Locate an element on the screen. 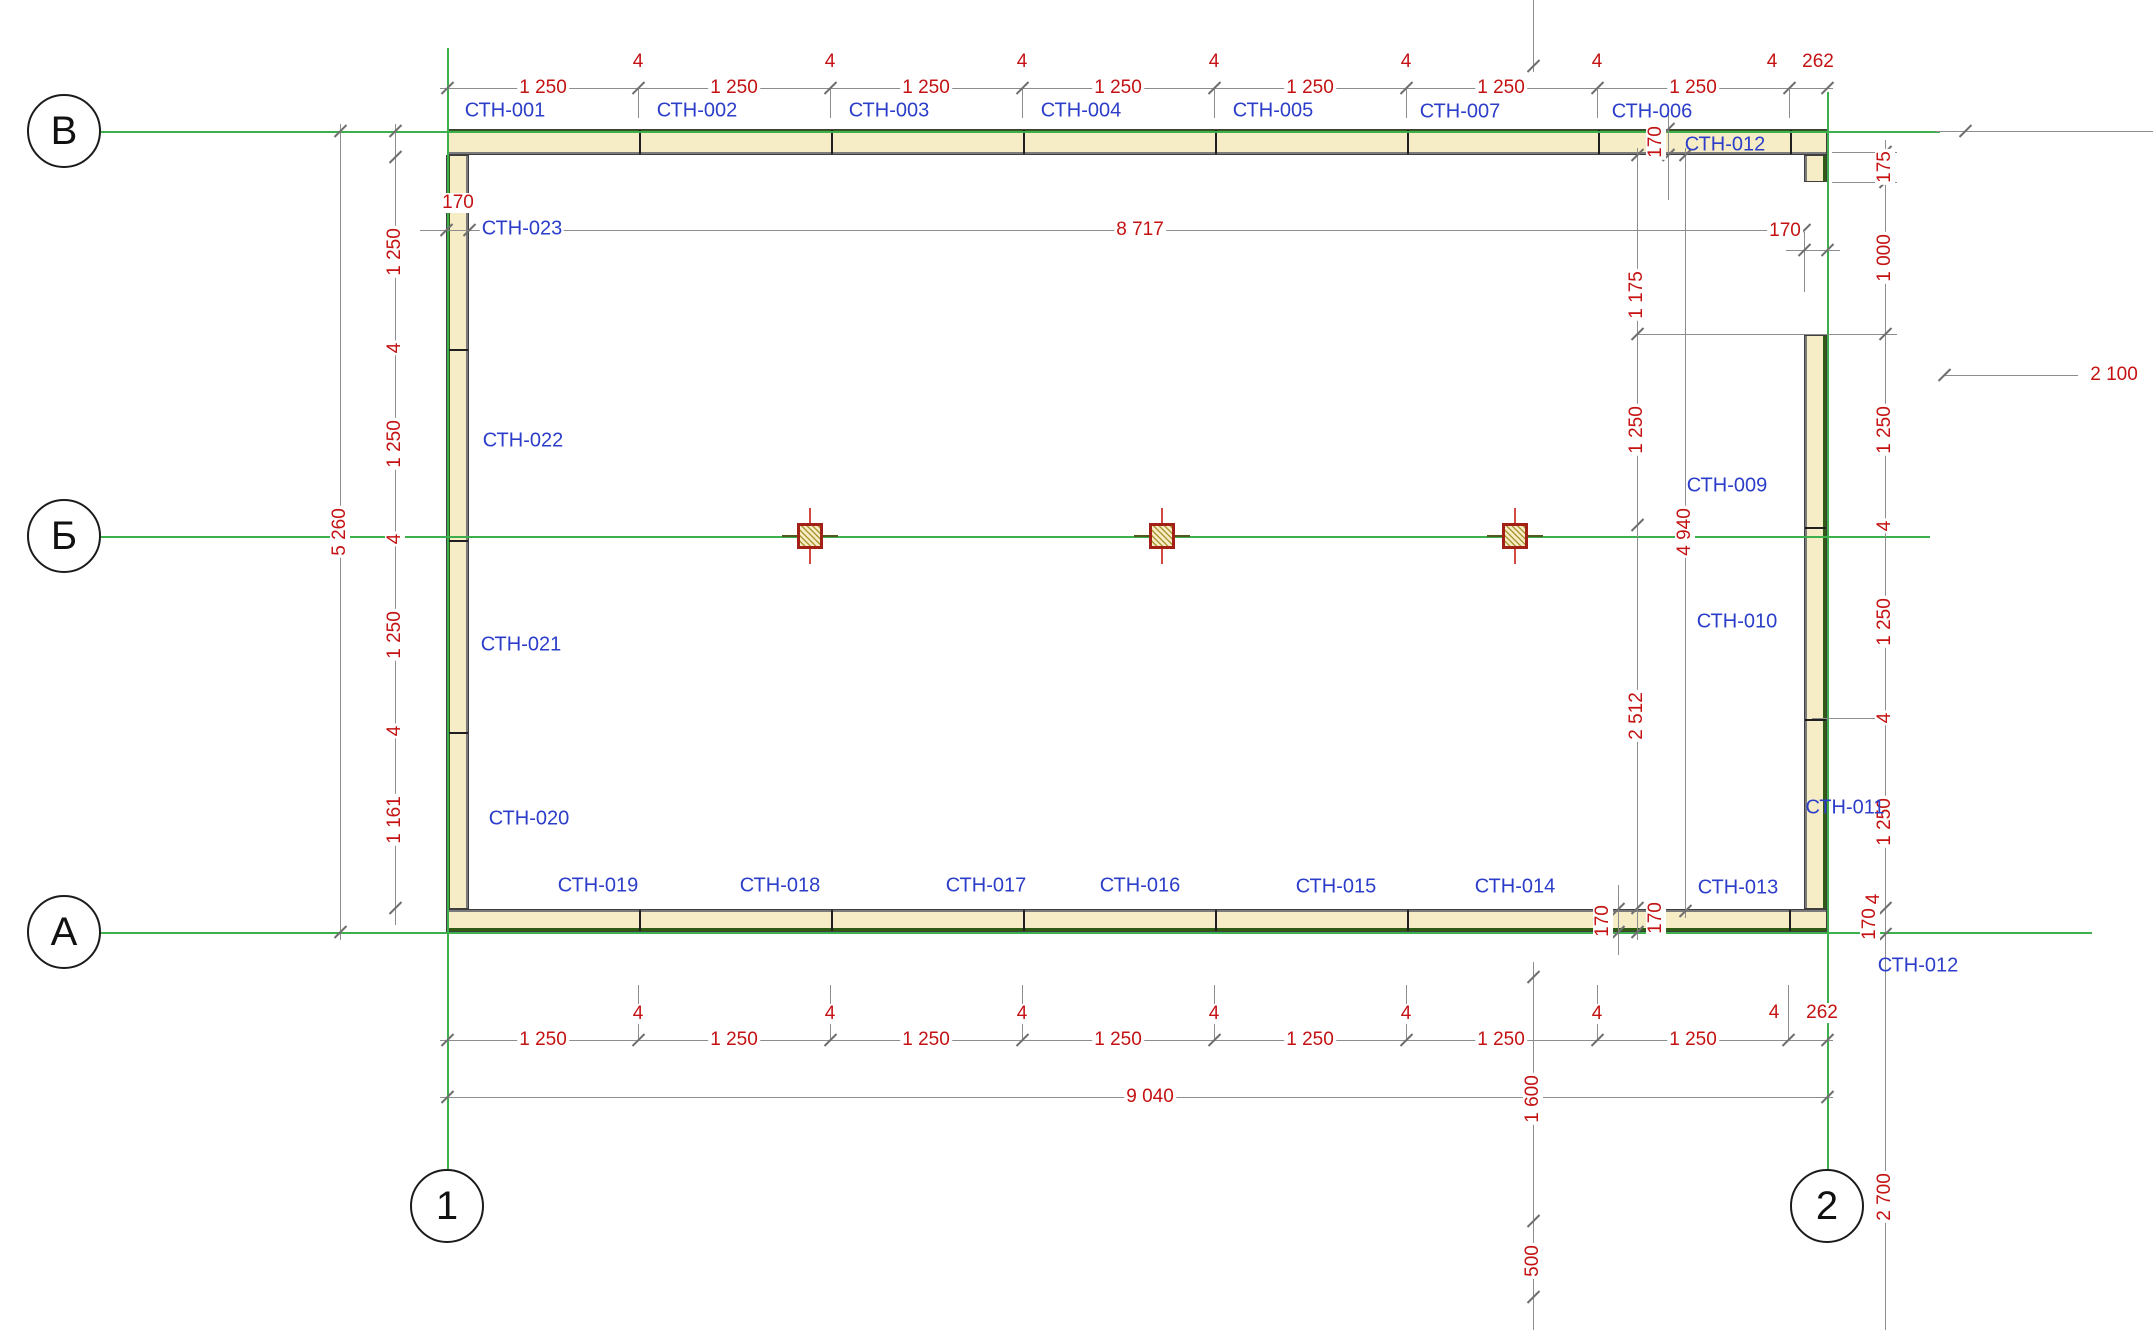 This screenshot has height=1330, width=2153. panel-label: СТН-021 is located at coordinates (521, 644).